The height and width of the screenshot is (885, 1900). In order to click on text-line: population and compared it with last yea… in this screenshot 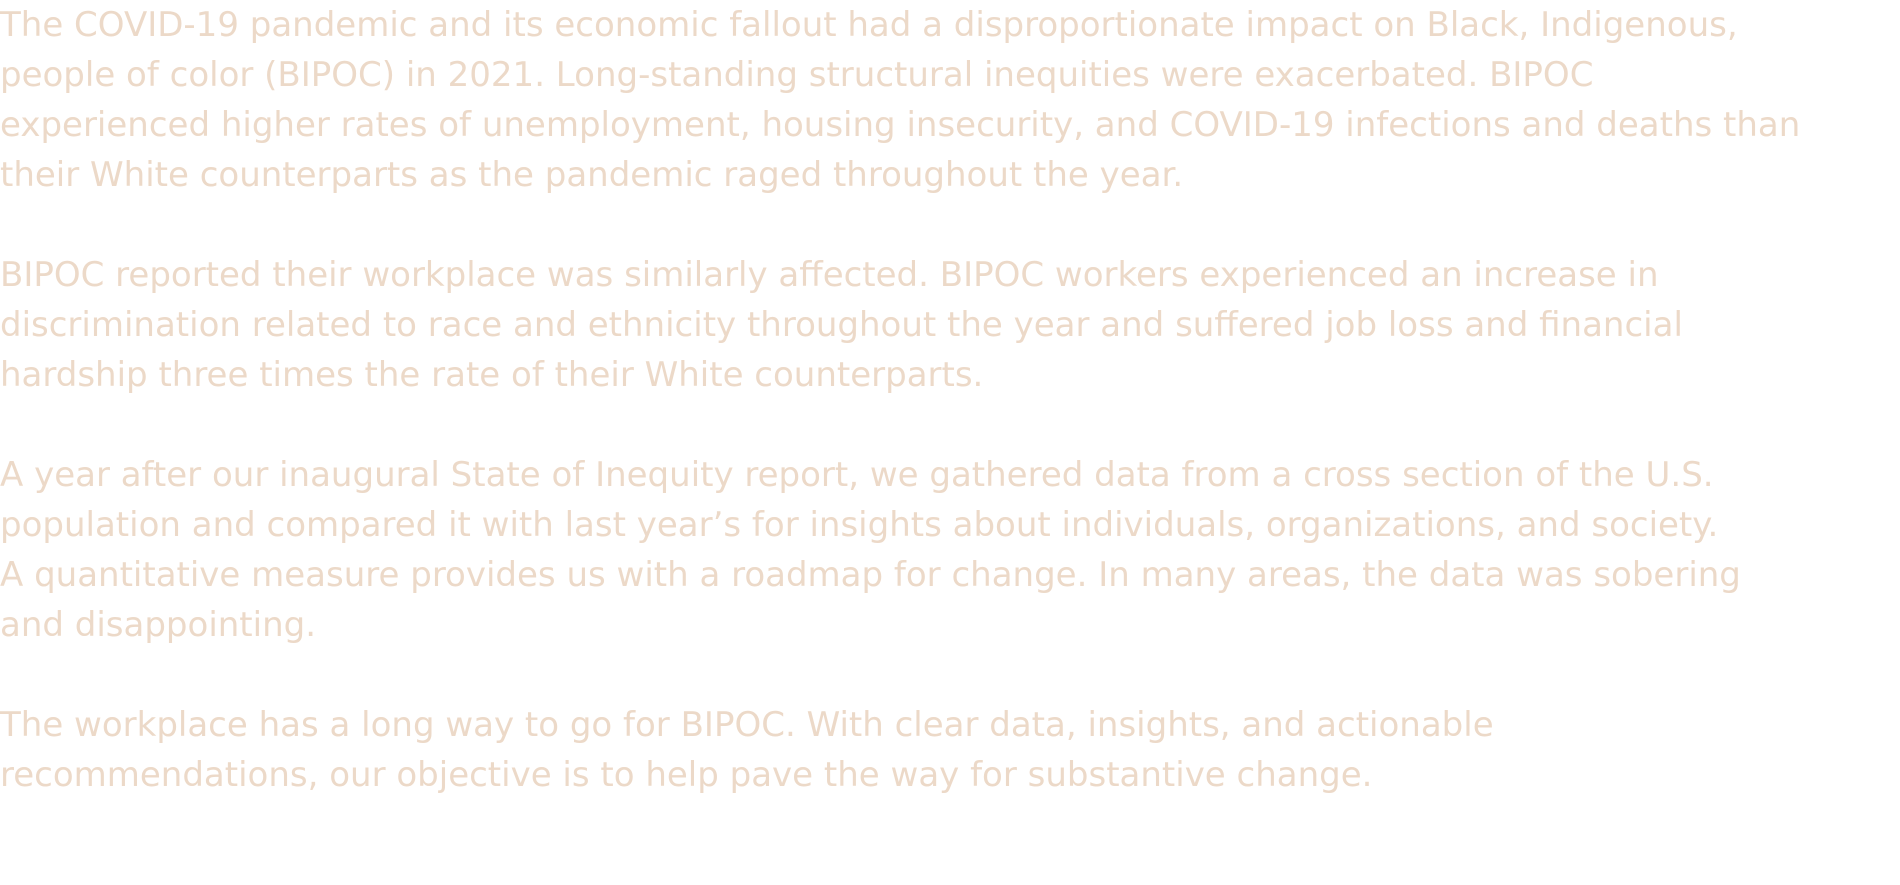, I will do `click(859, 525)`.